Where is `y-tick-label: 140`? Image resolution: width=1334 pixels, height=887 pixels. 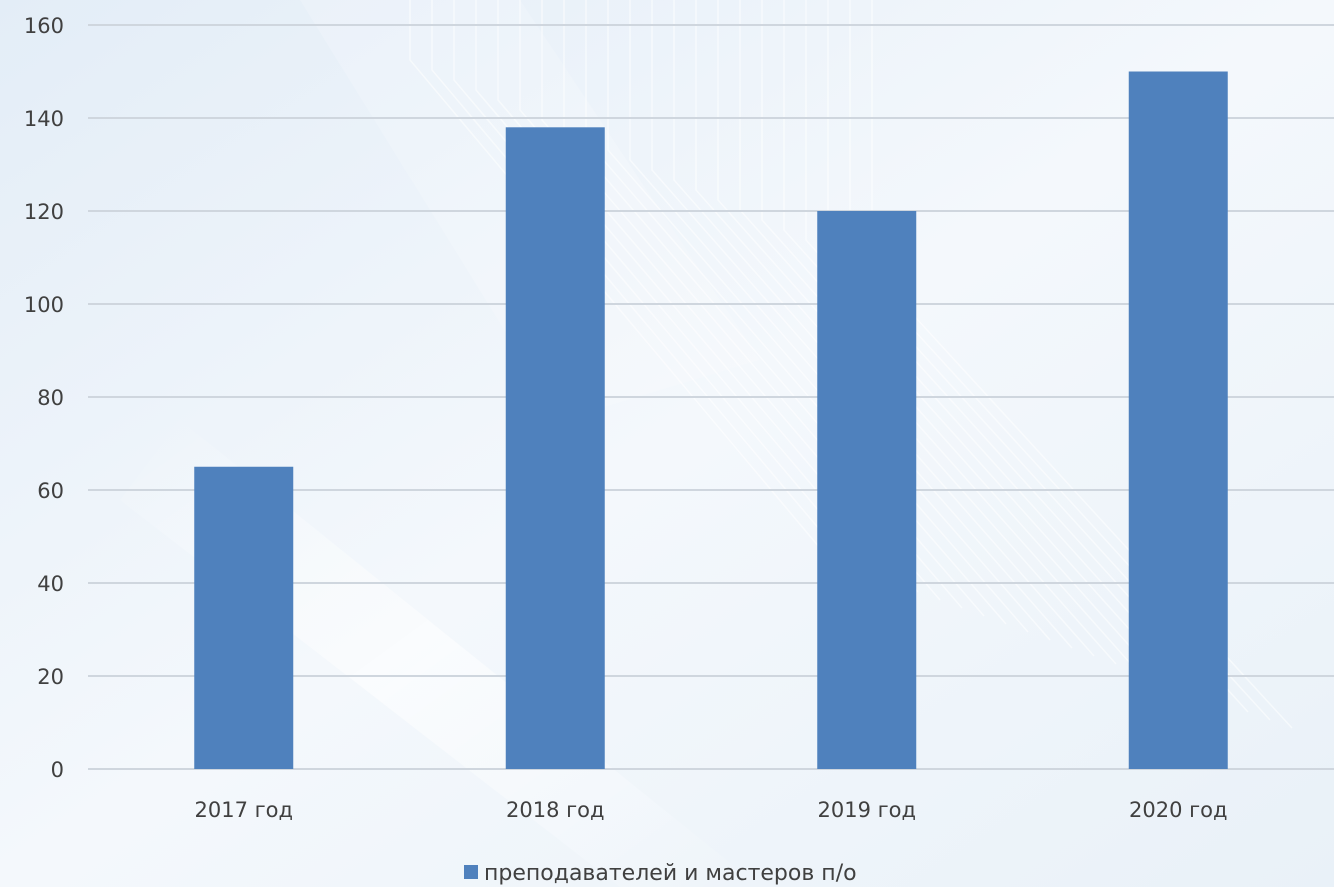
y-tick-label: 140 is located at coordinates (44, 119).